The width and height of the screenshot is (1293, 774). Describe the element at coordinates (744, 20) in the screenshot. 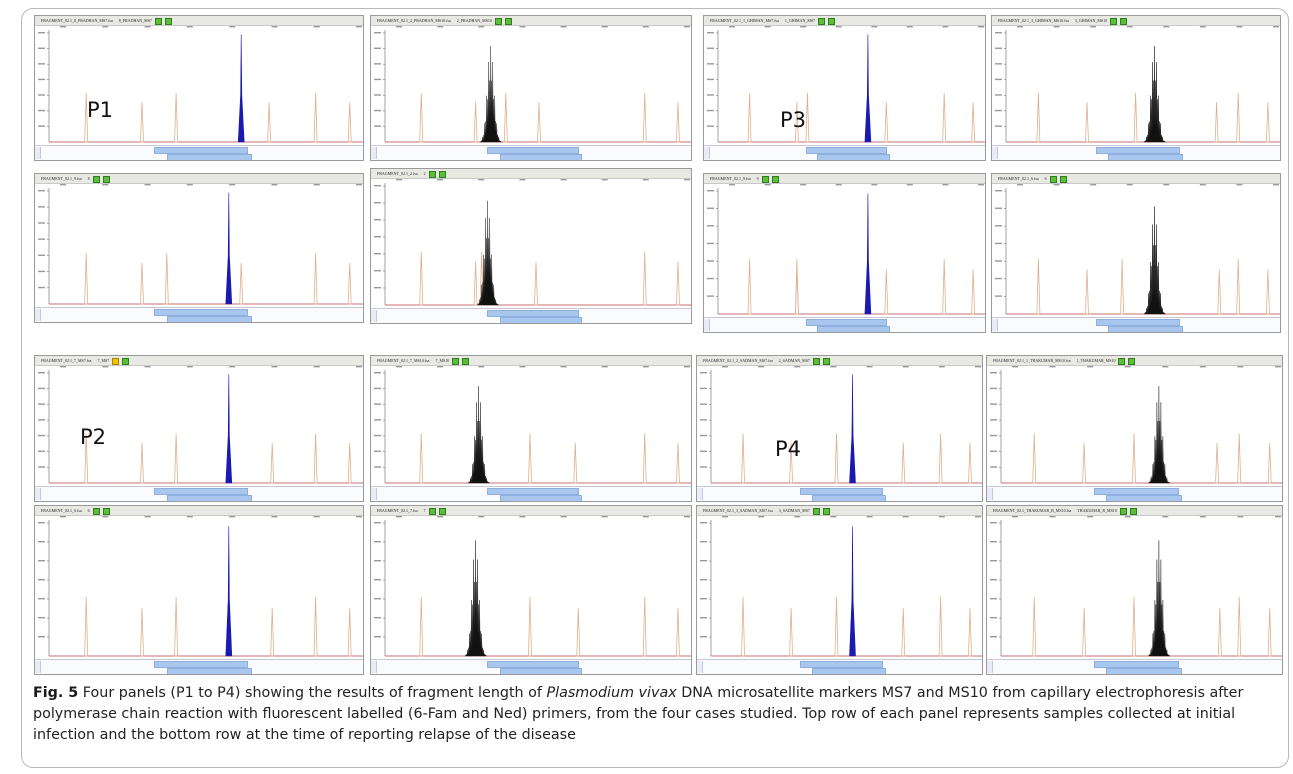

I see `plot-file-name: FRAGMENT_02.1_1_GHIMAN_MS7.fsa` at that location.